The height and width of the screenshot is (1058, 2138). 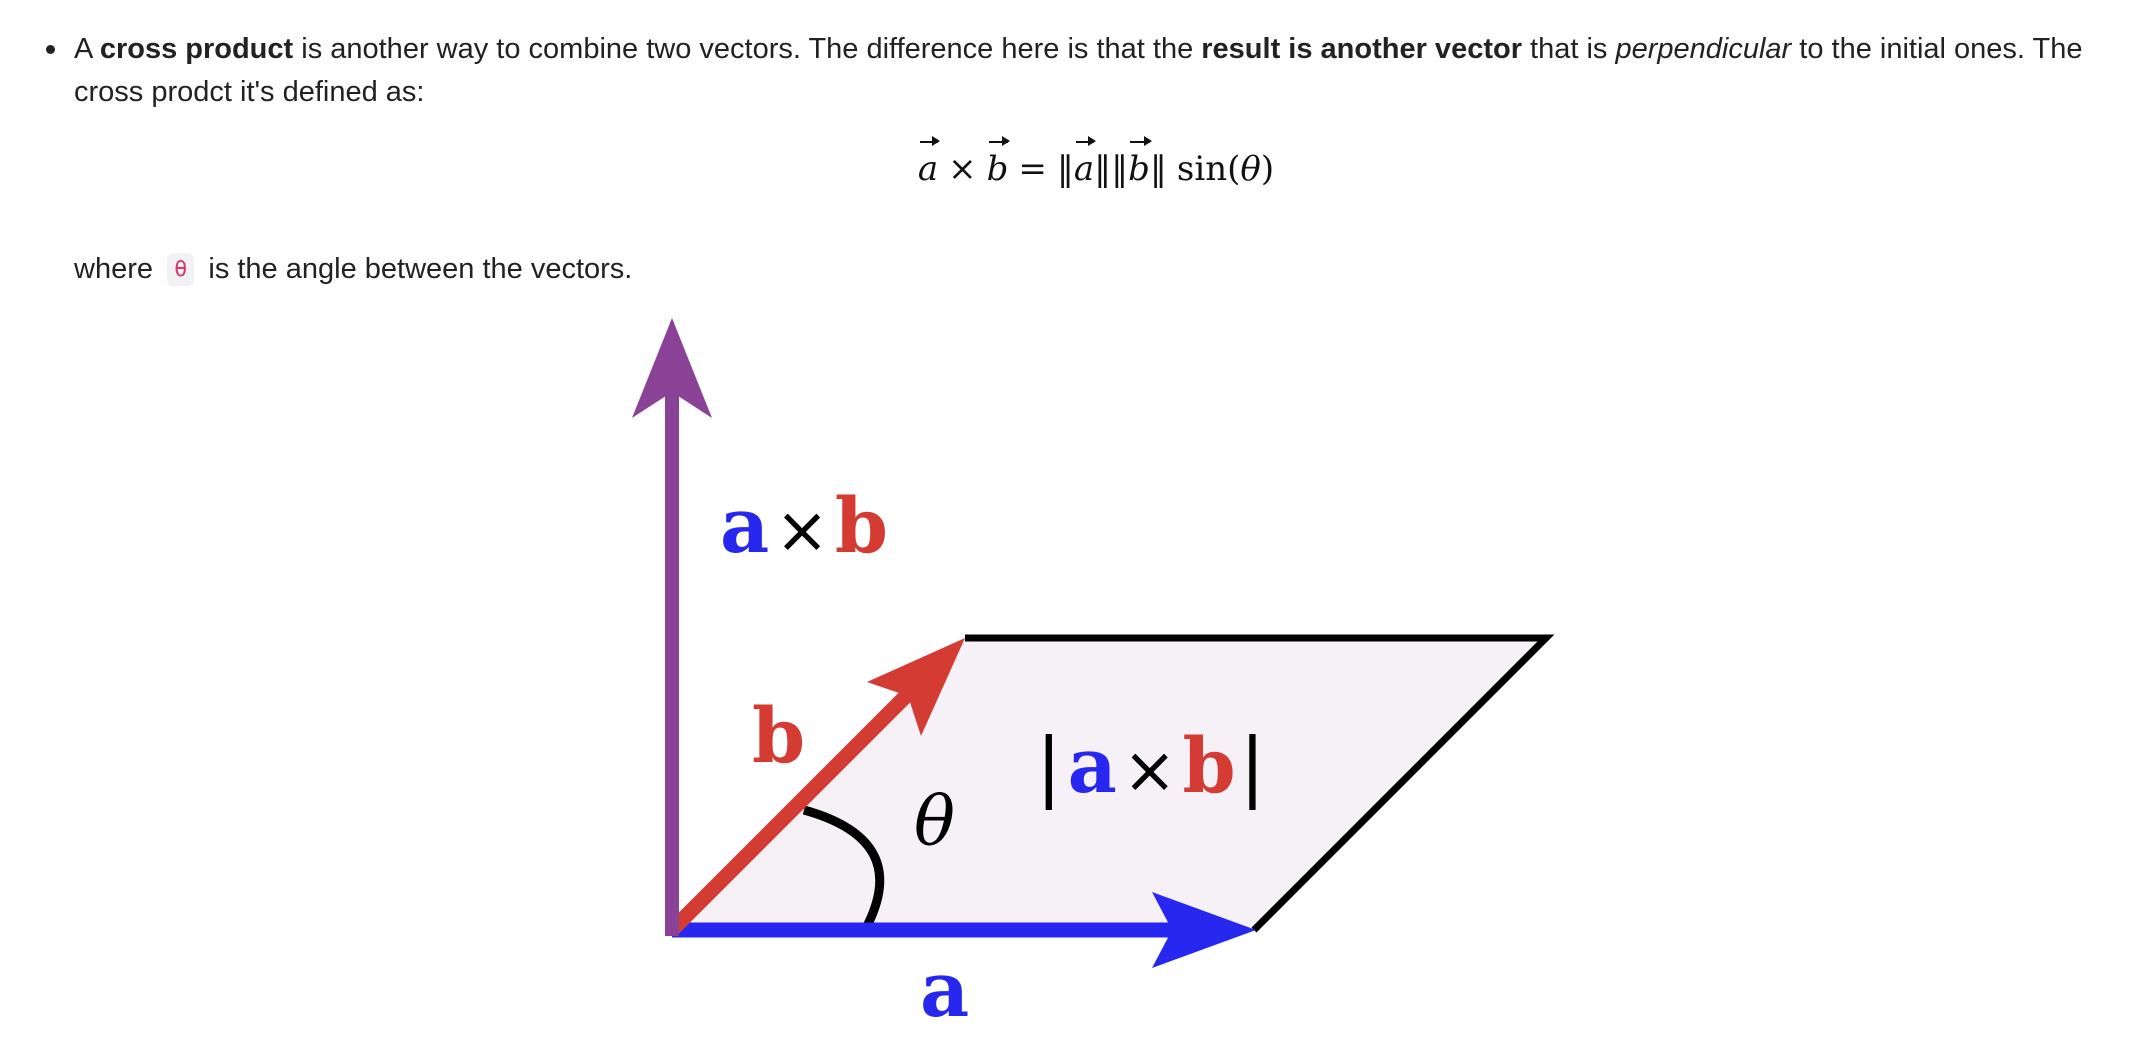 I want to click on parallelogram-outline, so click(x=1260, y=783).